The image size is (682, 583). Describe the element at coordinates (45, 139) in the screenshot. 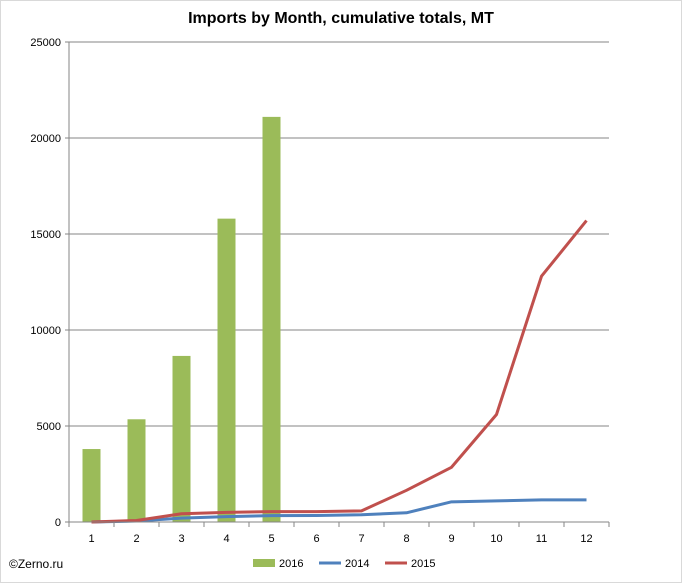

I see `y-tick-label: 20000` at that location.